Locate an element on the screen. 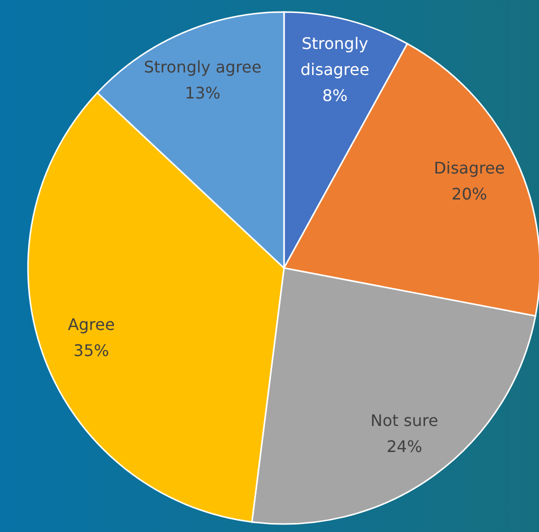  slice-label: Agree is located at coordinates (91, 324).